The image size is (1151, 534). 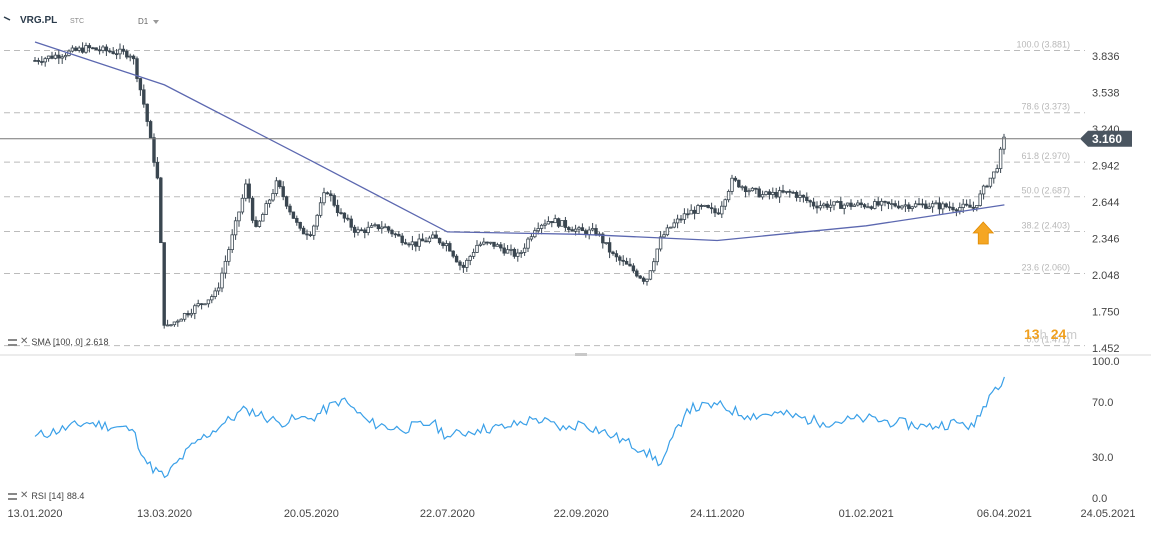 What do you see at coordinates (46, 496) in the screenshot?
I see `rsi-indicator-label: ✕ RSI [14] 88.4` at bounding box center [46, 496].